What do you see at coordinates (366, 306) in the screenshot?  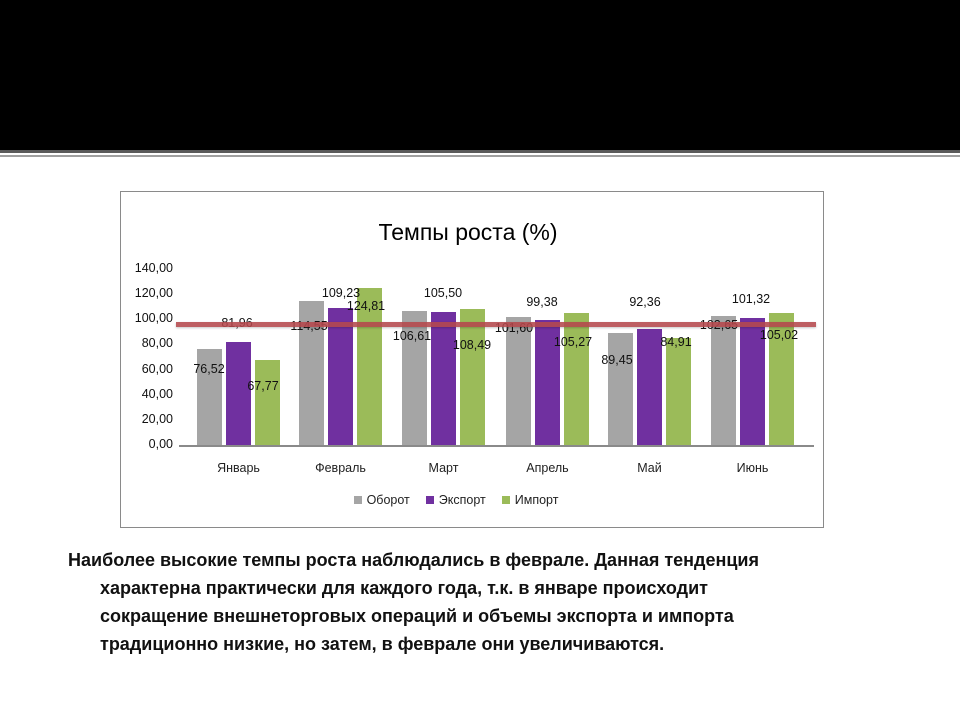 I see `data-label: 124,81` at bounding box center [366, 306].